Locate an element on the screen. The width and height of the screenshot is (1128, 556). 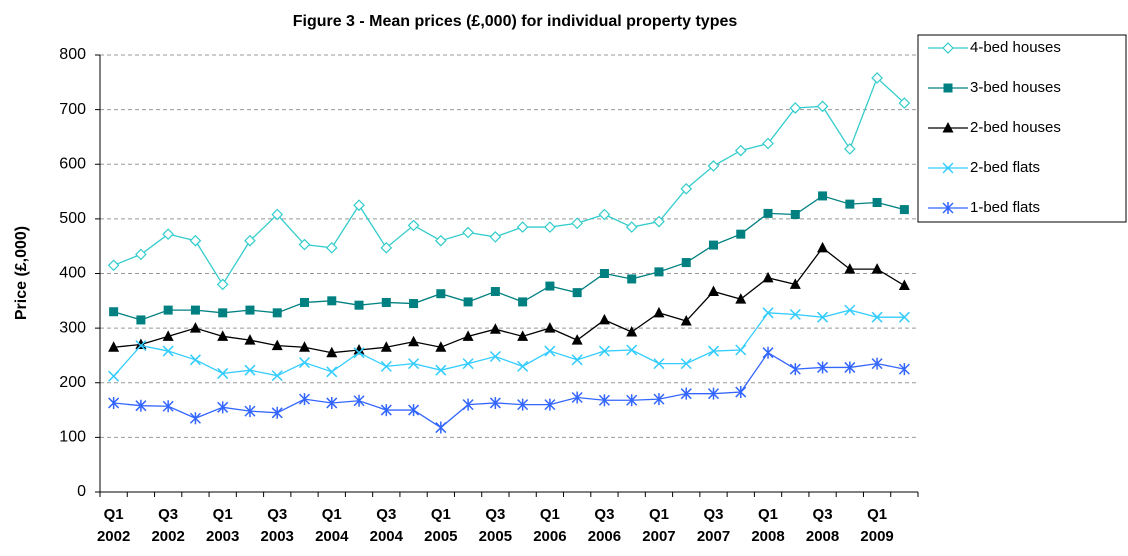
legend-label: 2-bed houses is located at coordinates (1015, 127).